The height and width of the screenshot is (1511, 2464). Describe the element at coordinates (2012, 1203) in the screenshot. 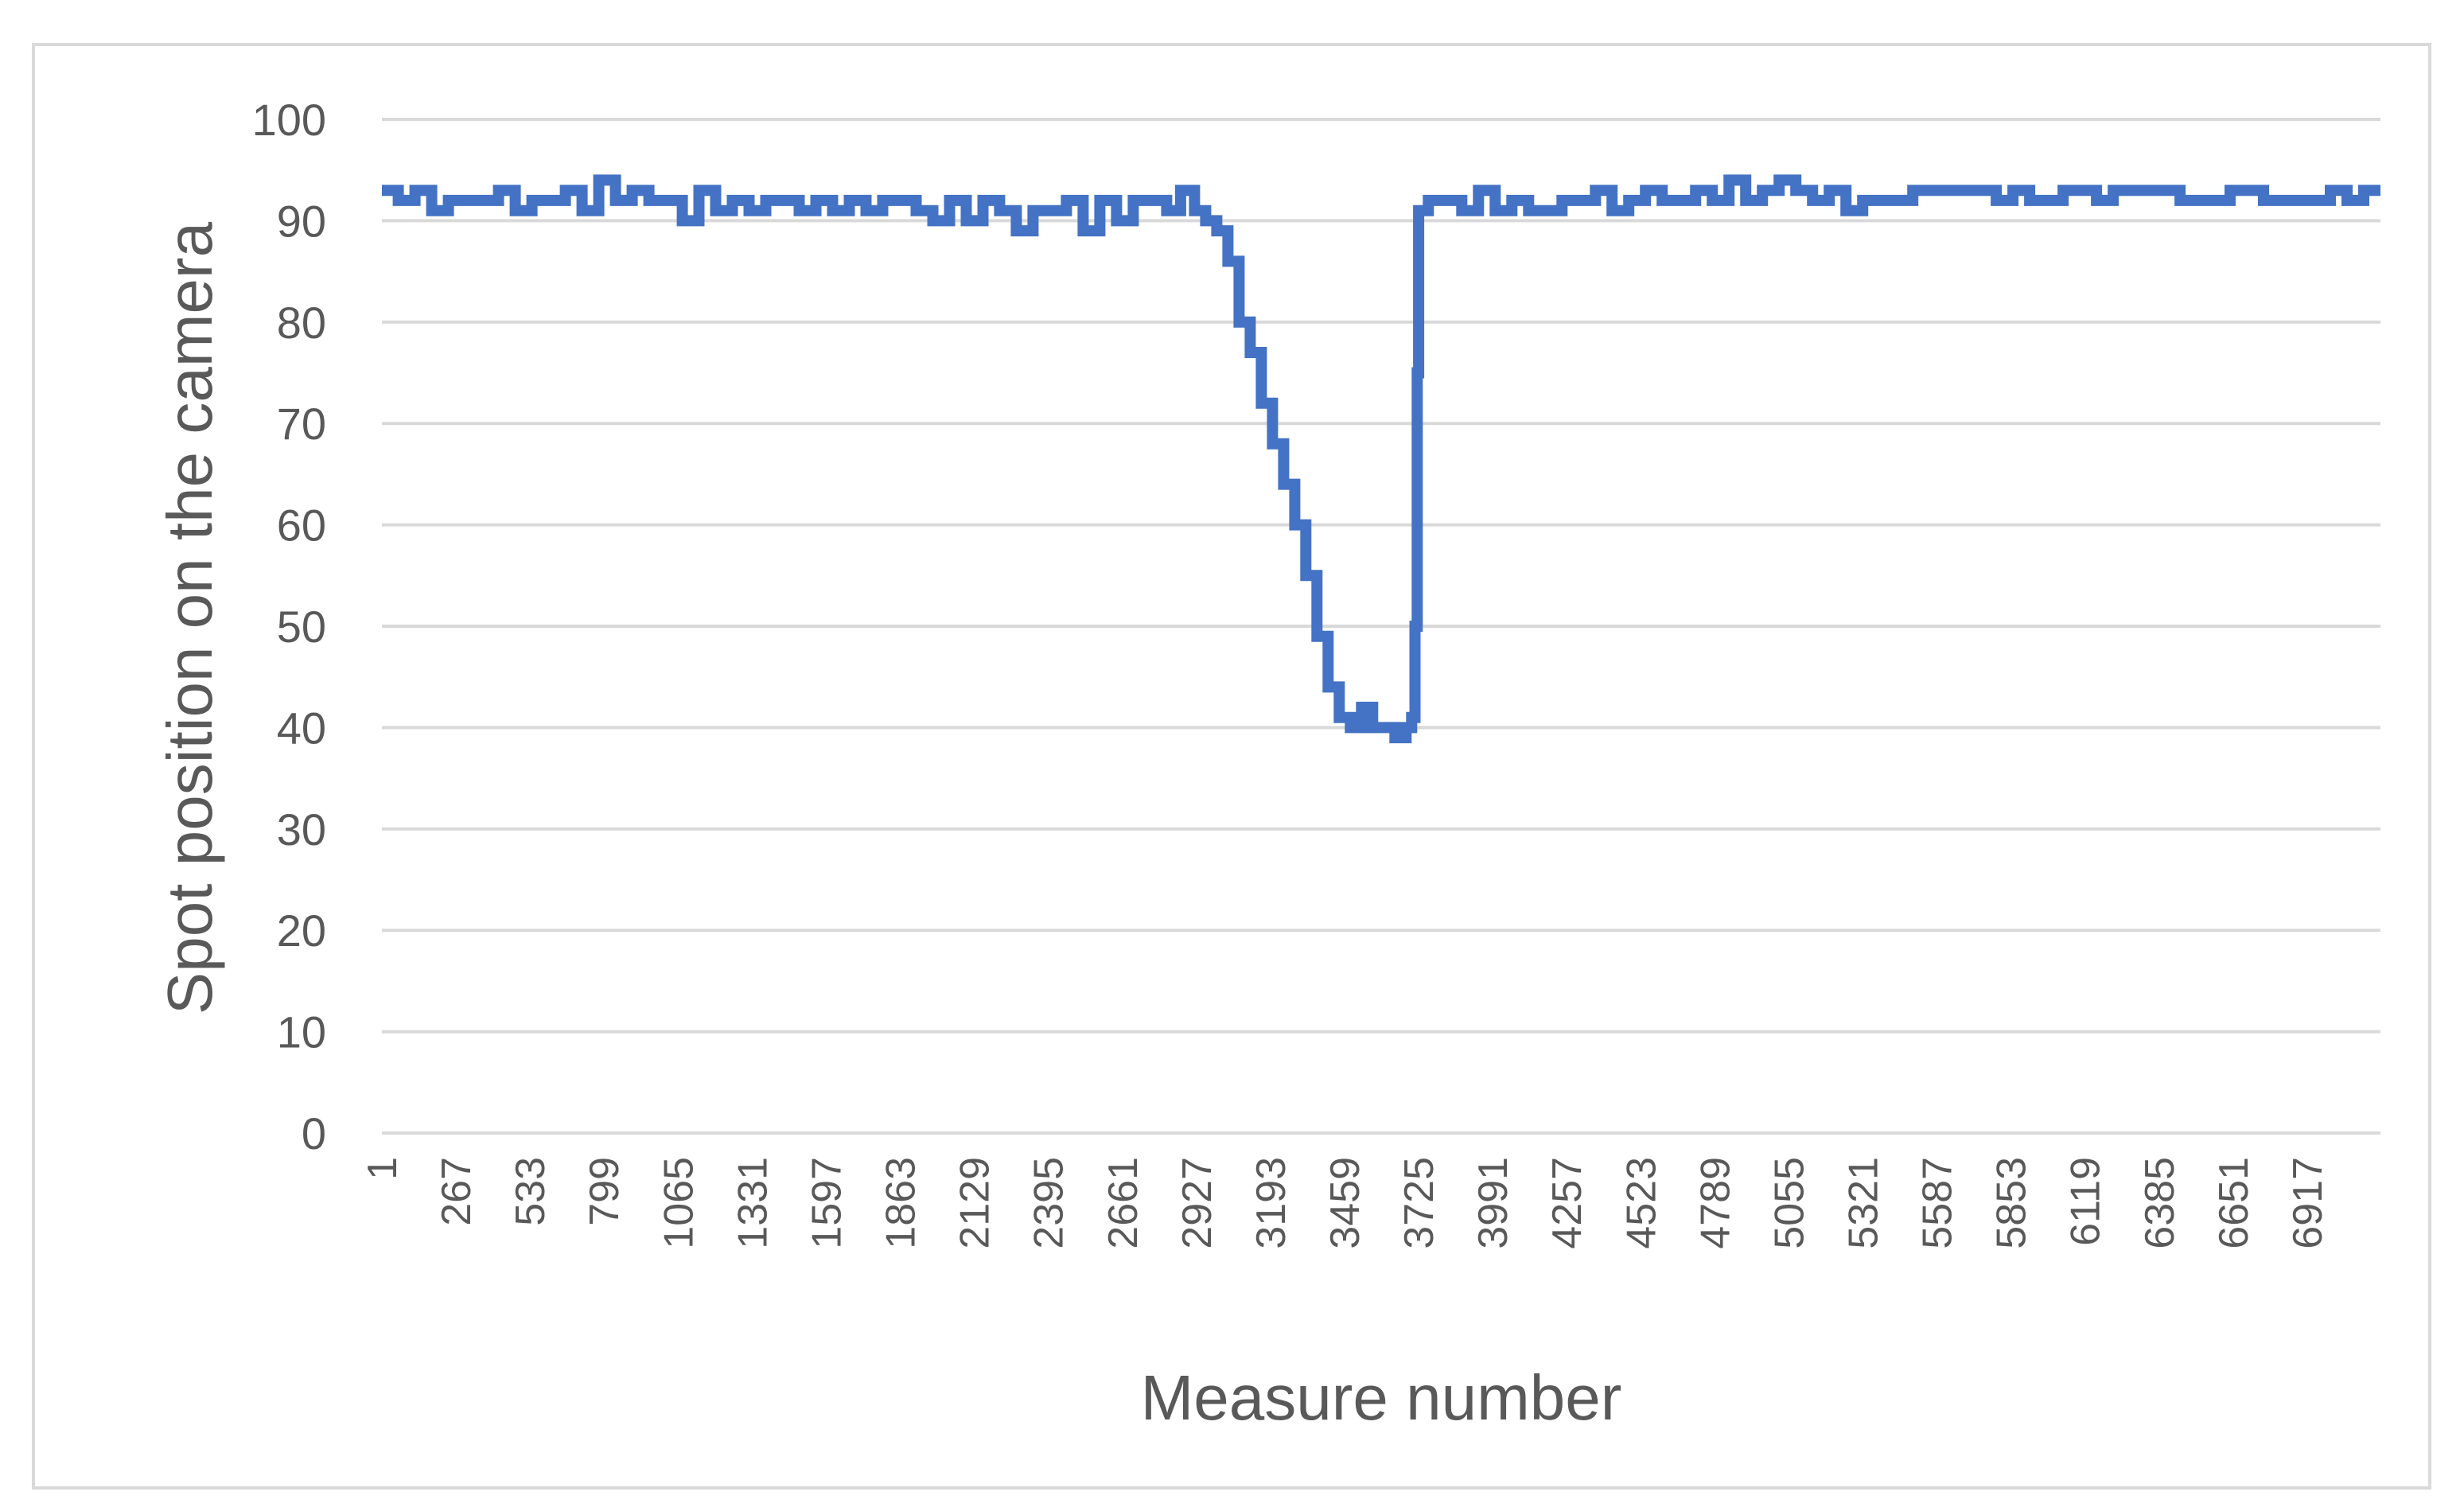

I see `x-tick-label: 5853` at that location.